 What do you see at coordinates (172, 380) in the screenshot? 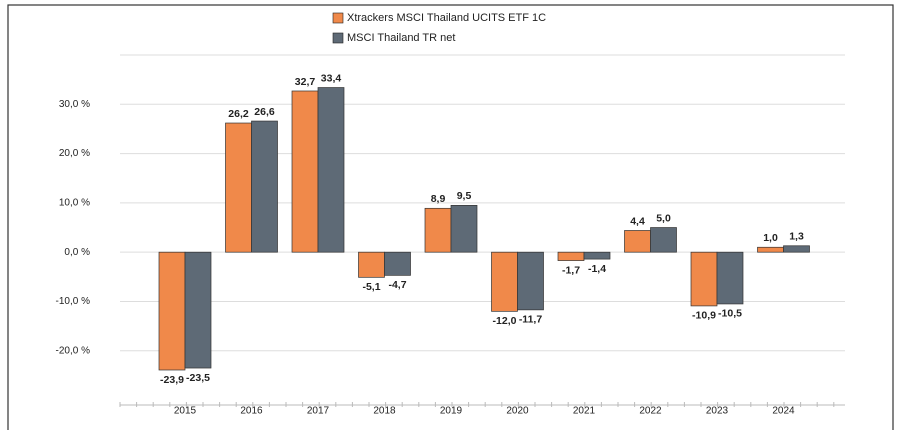
I see `value-label: -23,9` at bounding box center [172, 380].